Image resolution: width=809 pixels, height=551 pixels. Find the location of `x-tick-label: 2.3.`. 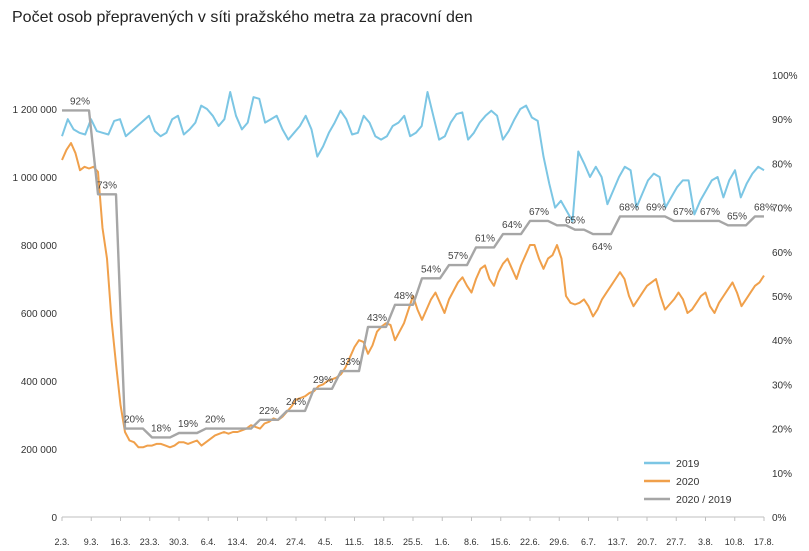

x-tick-label: 2.3. is located at coordinates (61, 542).